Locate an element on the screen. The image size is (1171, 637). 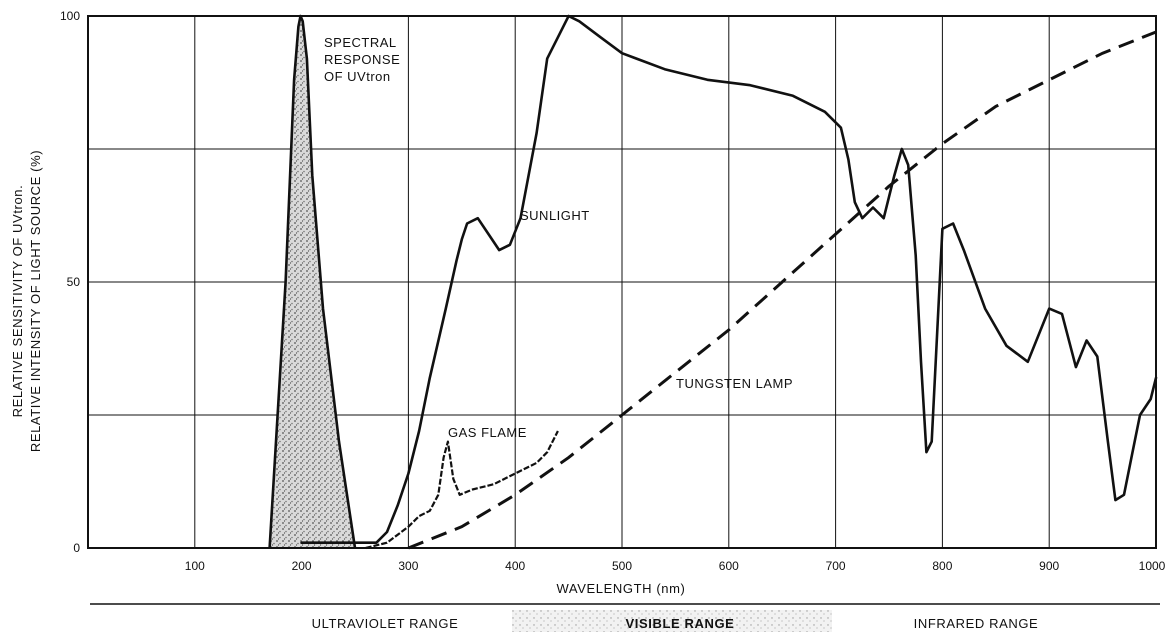
tungsten-lamp-label: TUNGSTEN LAMP is located at coordinates (734, 383).